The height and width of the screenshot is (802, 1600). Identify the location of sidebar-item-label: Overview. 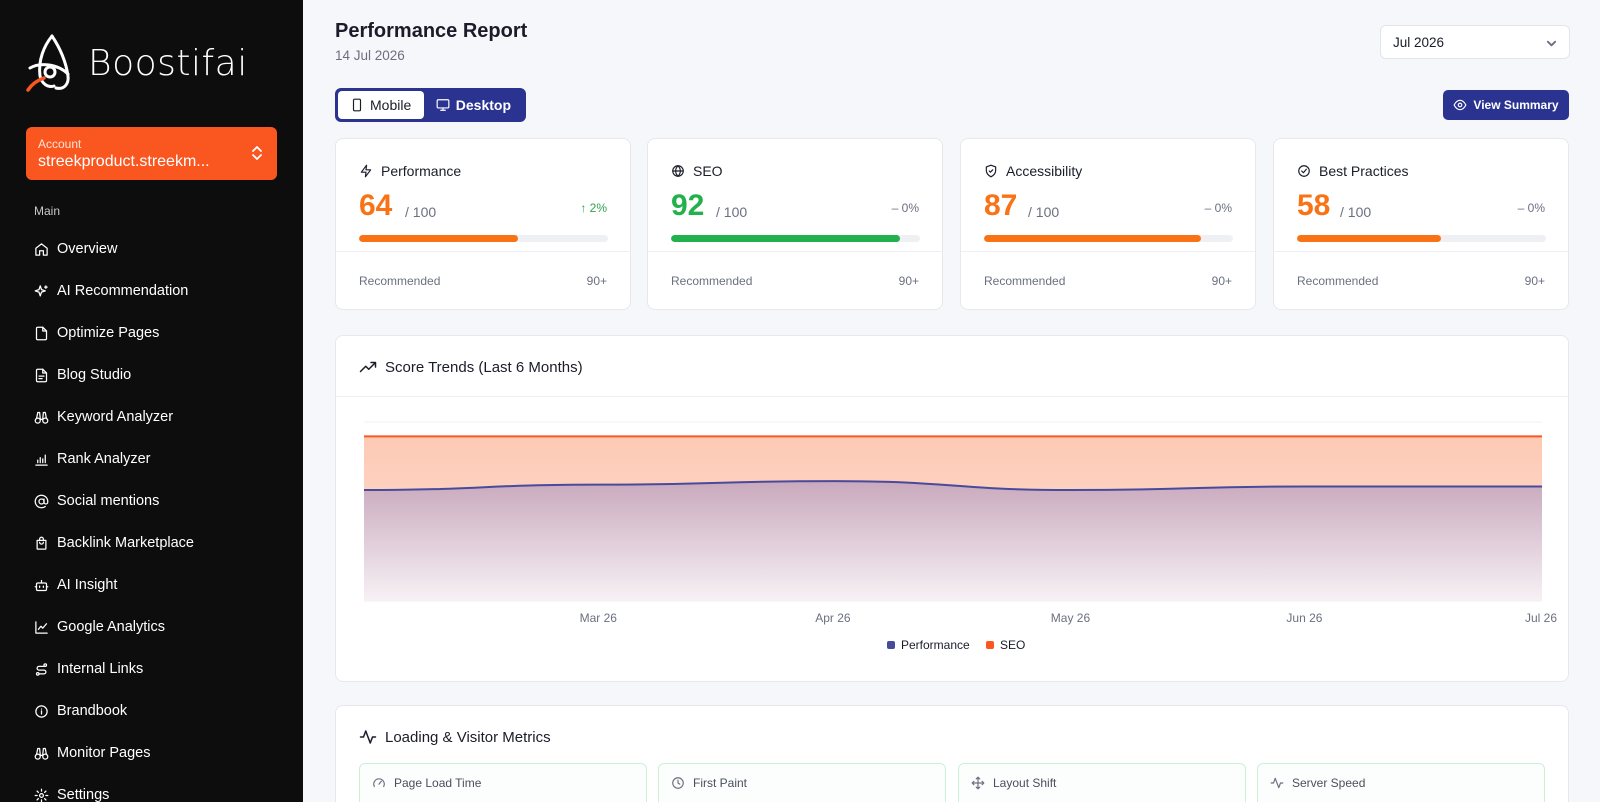
(87, 249).